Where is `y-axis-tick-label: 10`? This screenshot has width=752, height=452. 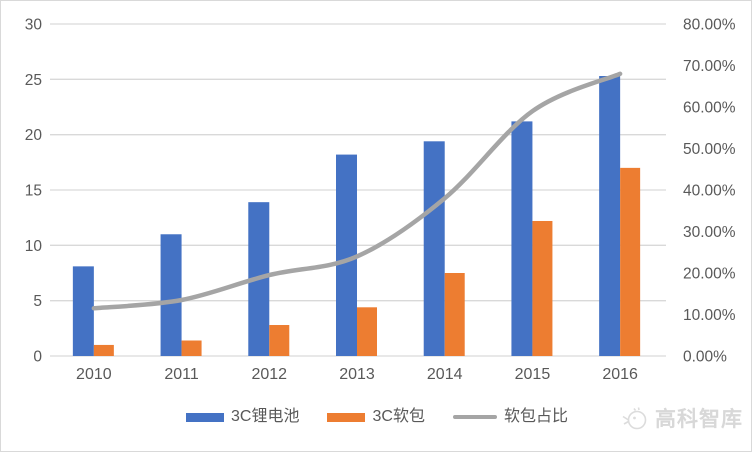
y-axis-tick-label: 10 is located at coordinates (34, 246).